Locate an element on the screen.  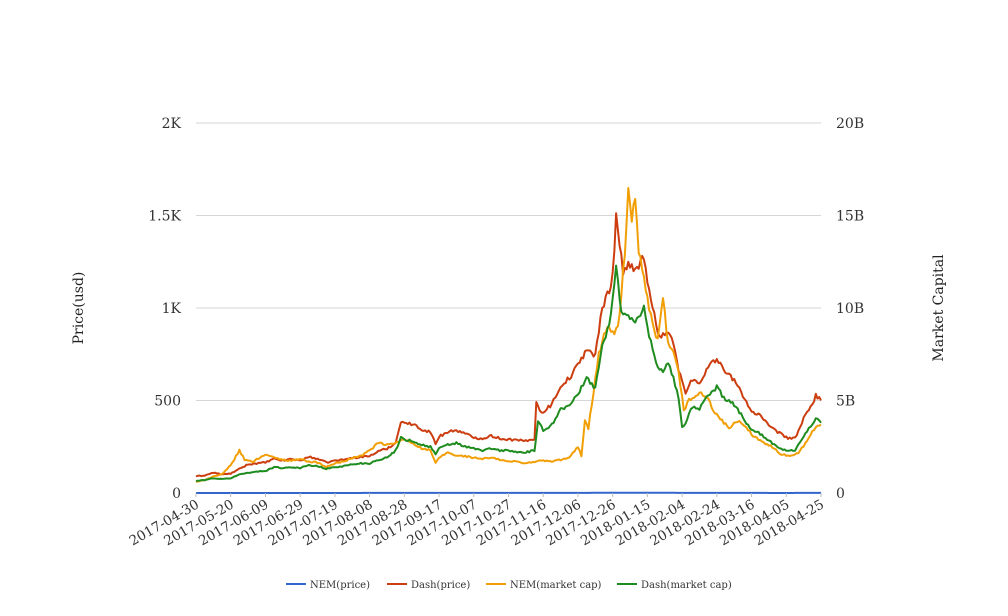
y-right-tick-label: 5B is located at coordinates (845, 402).